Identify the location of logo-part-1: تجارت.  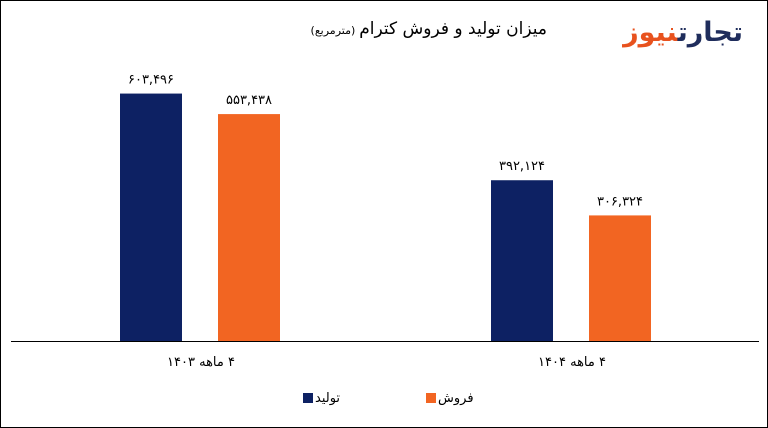
(710, 32).